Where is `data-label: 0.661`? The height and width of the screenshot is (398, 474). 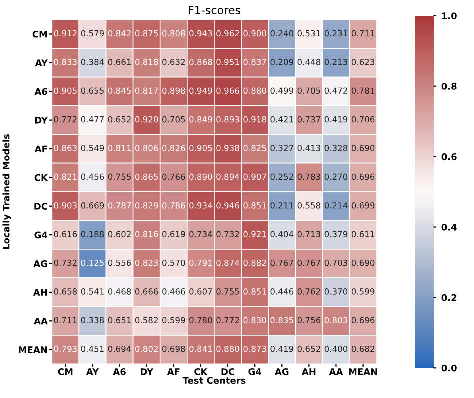 data-label: 0.661 is located at coordinates (119, 62).